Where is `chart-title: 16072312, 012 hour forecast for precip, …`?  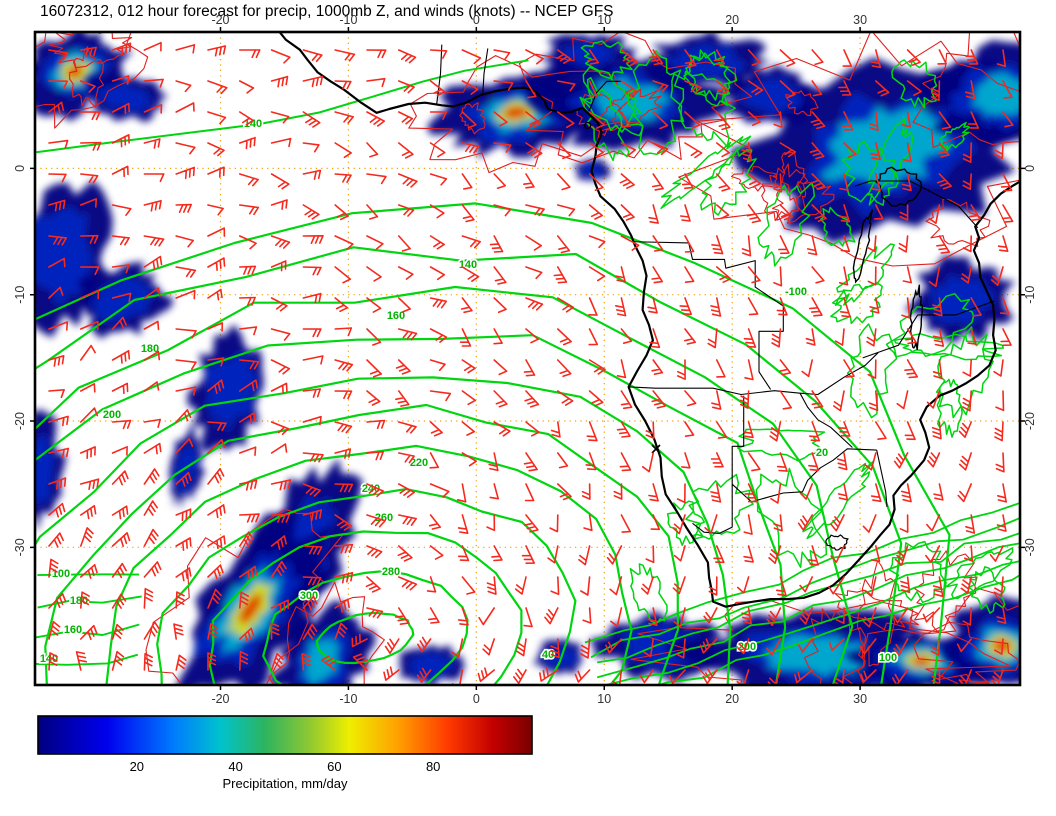
chart-title: 16072312, 012 hour forecast for precip, … is located at coordinates (327, 11).